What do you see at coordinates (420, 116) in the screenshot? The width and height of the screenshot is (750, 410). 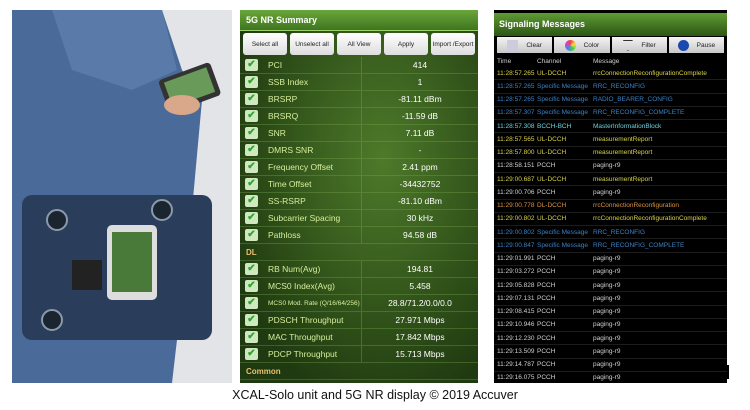 I see `metric-value: -11.59 dB` at bounding box center [420, 116].